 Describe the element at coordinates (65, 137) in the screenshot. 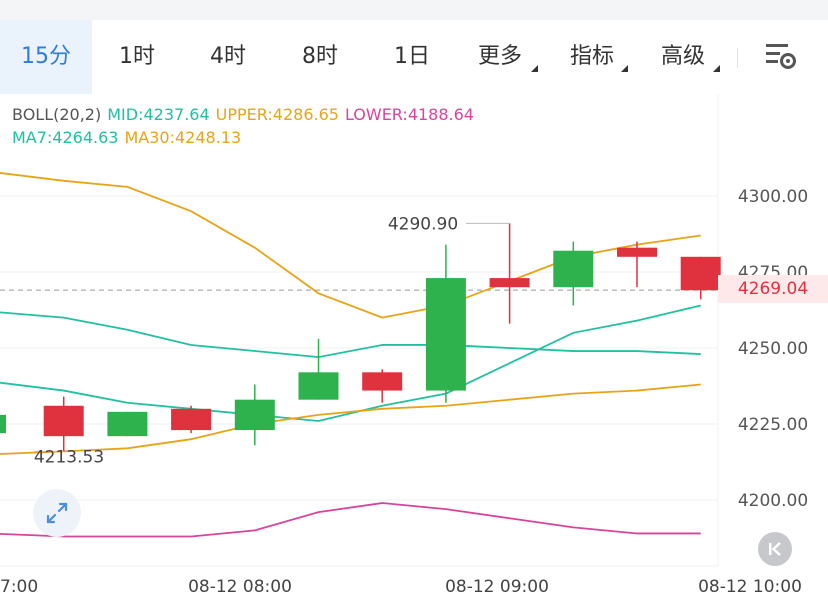

I see `ma7-value: MA7:4264.63` at that location.